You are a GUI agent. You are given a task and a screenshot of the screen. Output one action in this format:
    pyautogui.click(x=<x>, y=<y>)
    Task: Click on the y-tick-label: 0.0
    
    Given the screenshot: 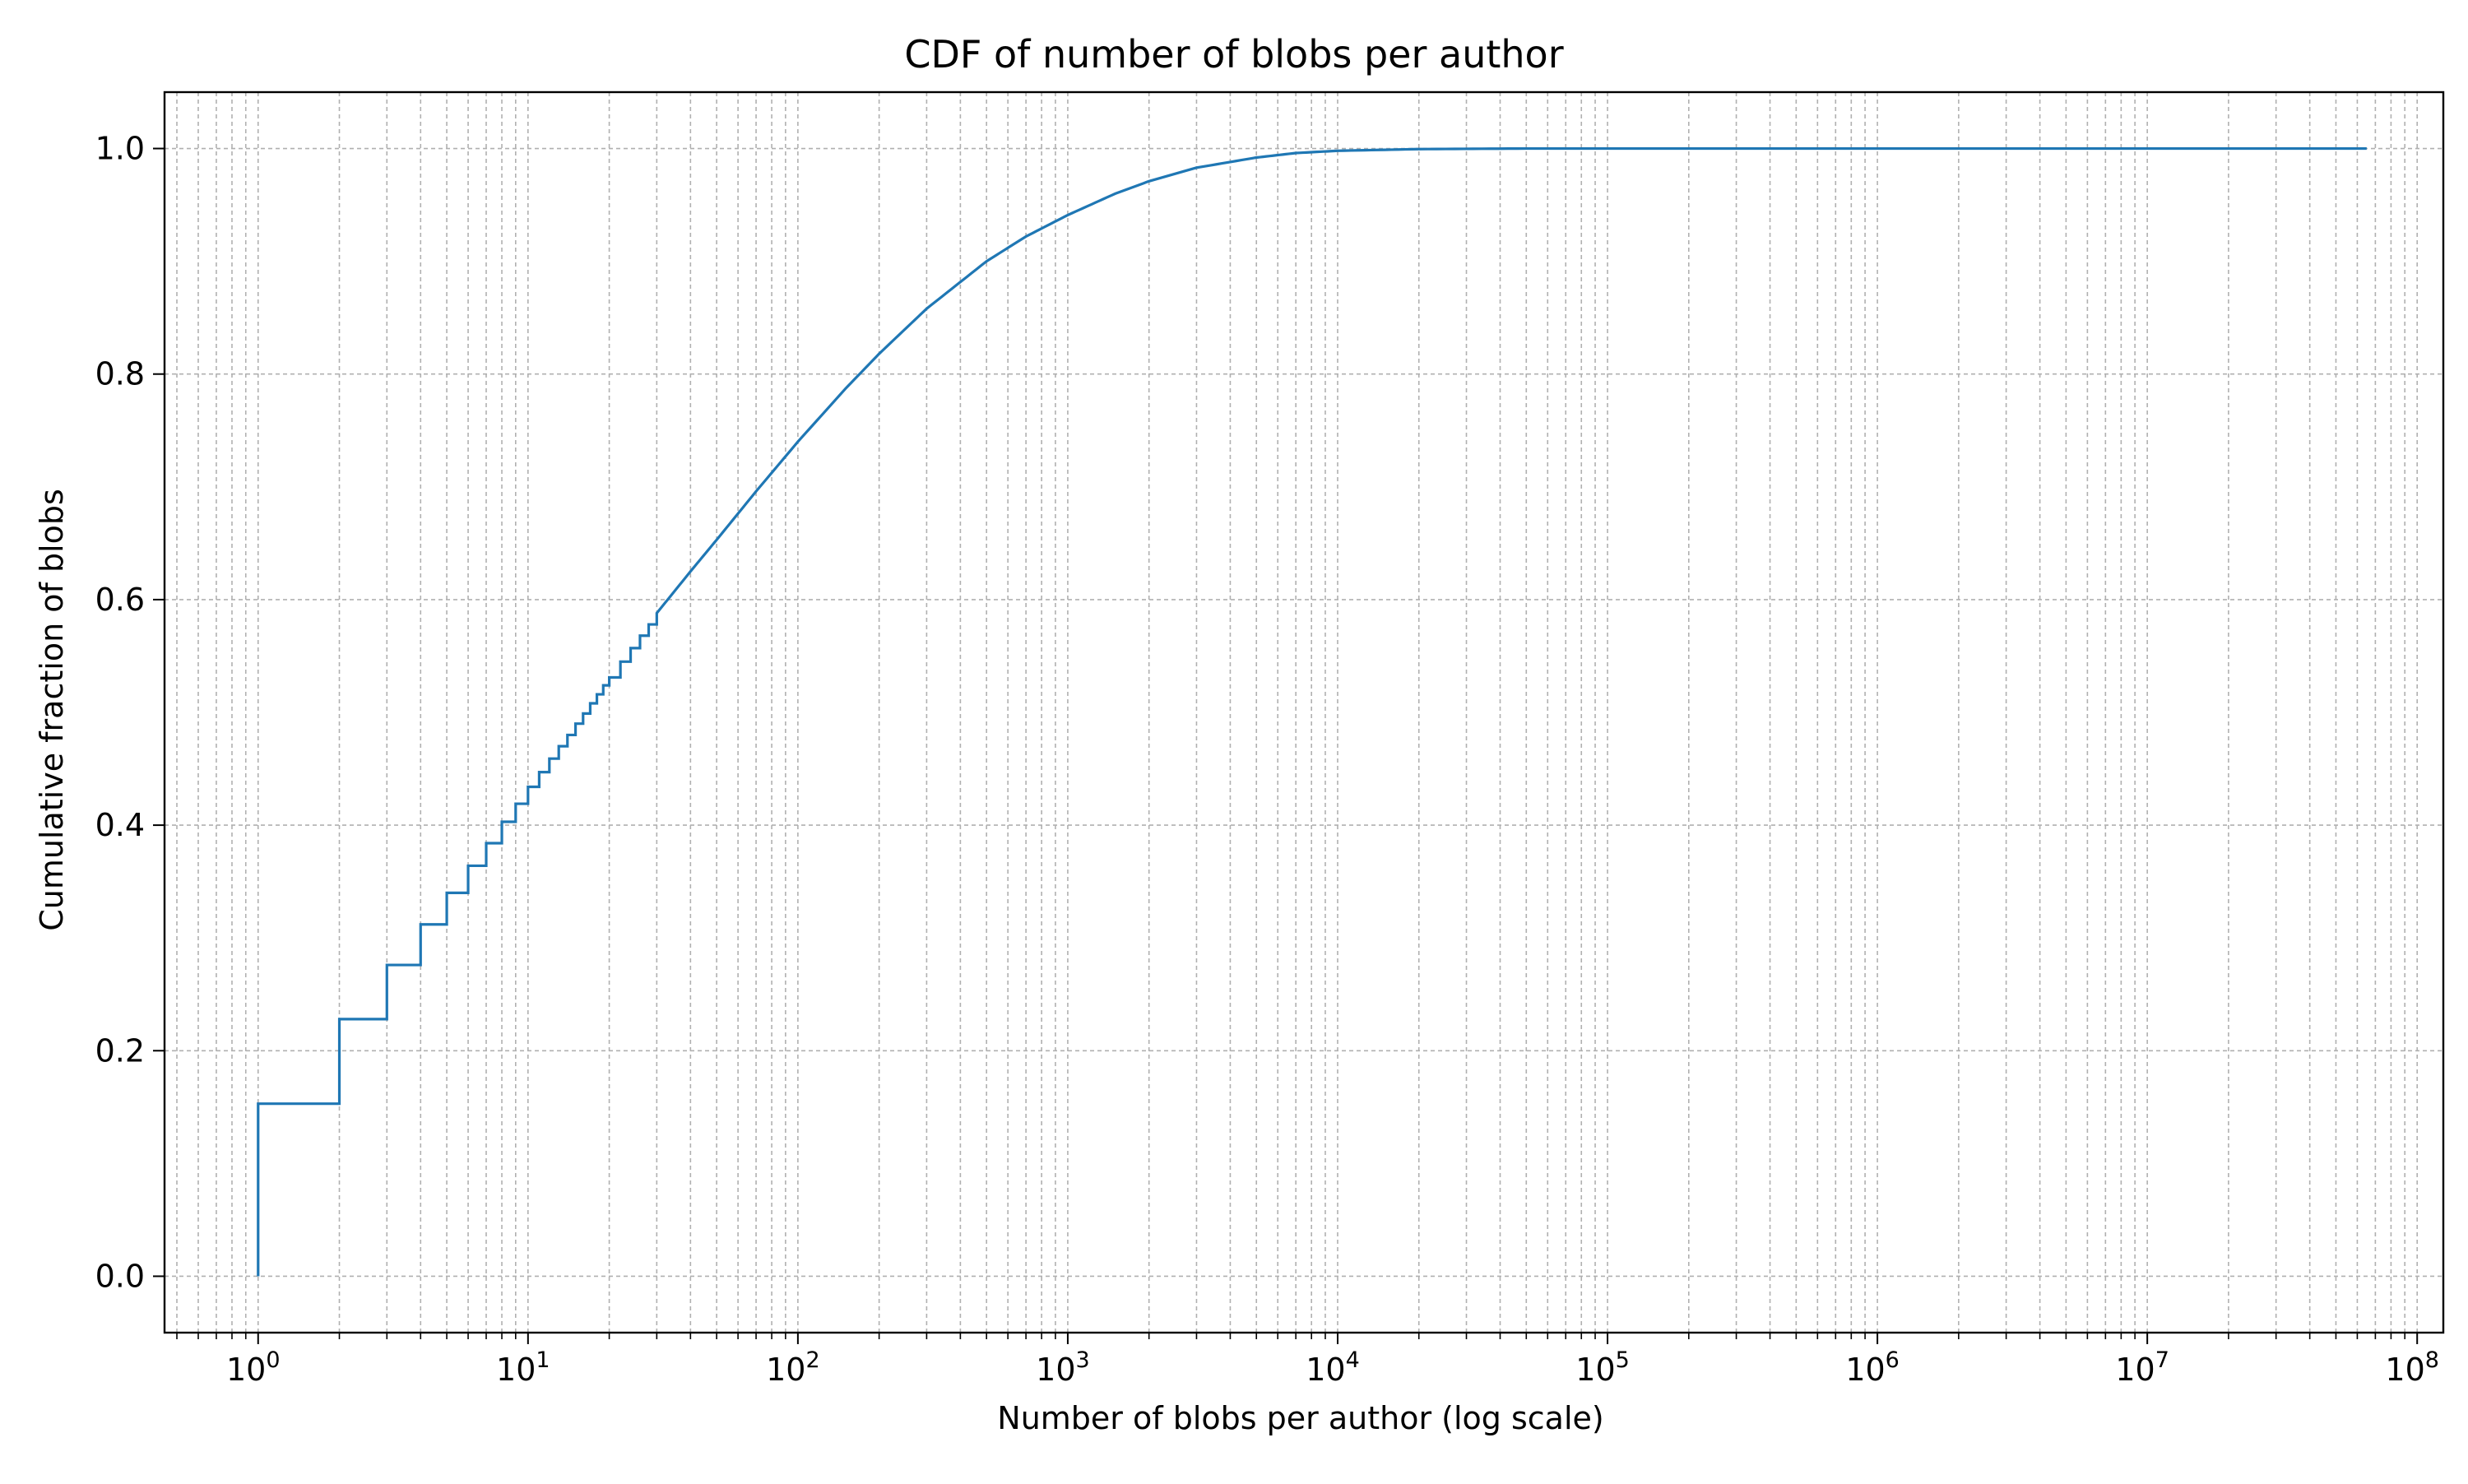 What is the action you would take?
    pyautogui.click(x=120, y=1276)
    